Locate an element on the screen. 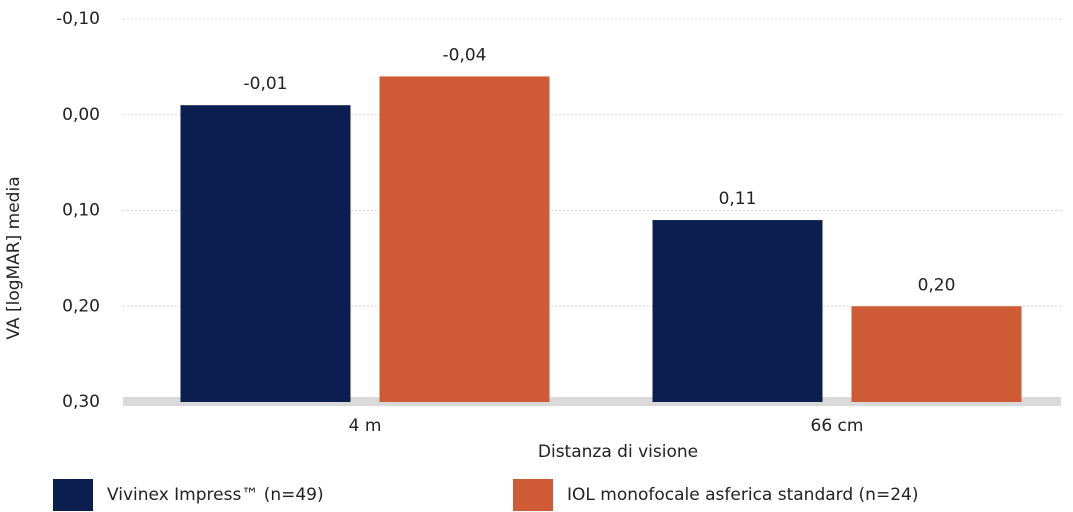 This screenshot has height=512, width=1073. data-label: -0,04 is located at coordinates (465, 55).